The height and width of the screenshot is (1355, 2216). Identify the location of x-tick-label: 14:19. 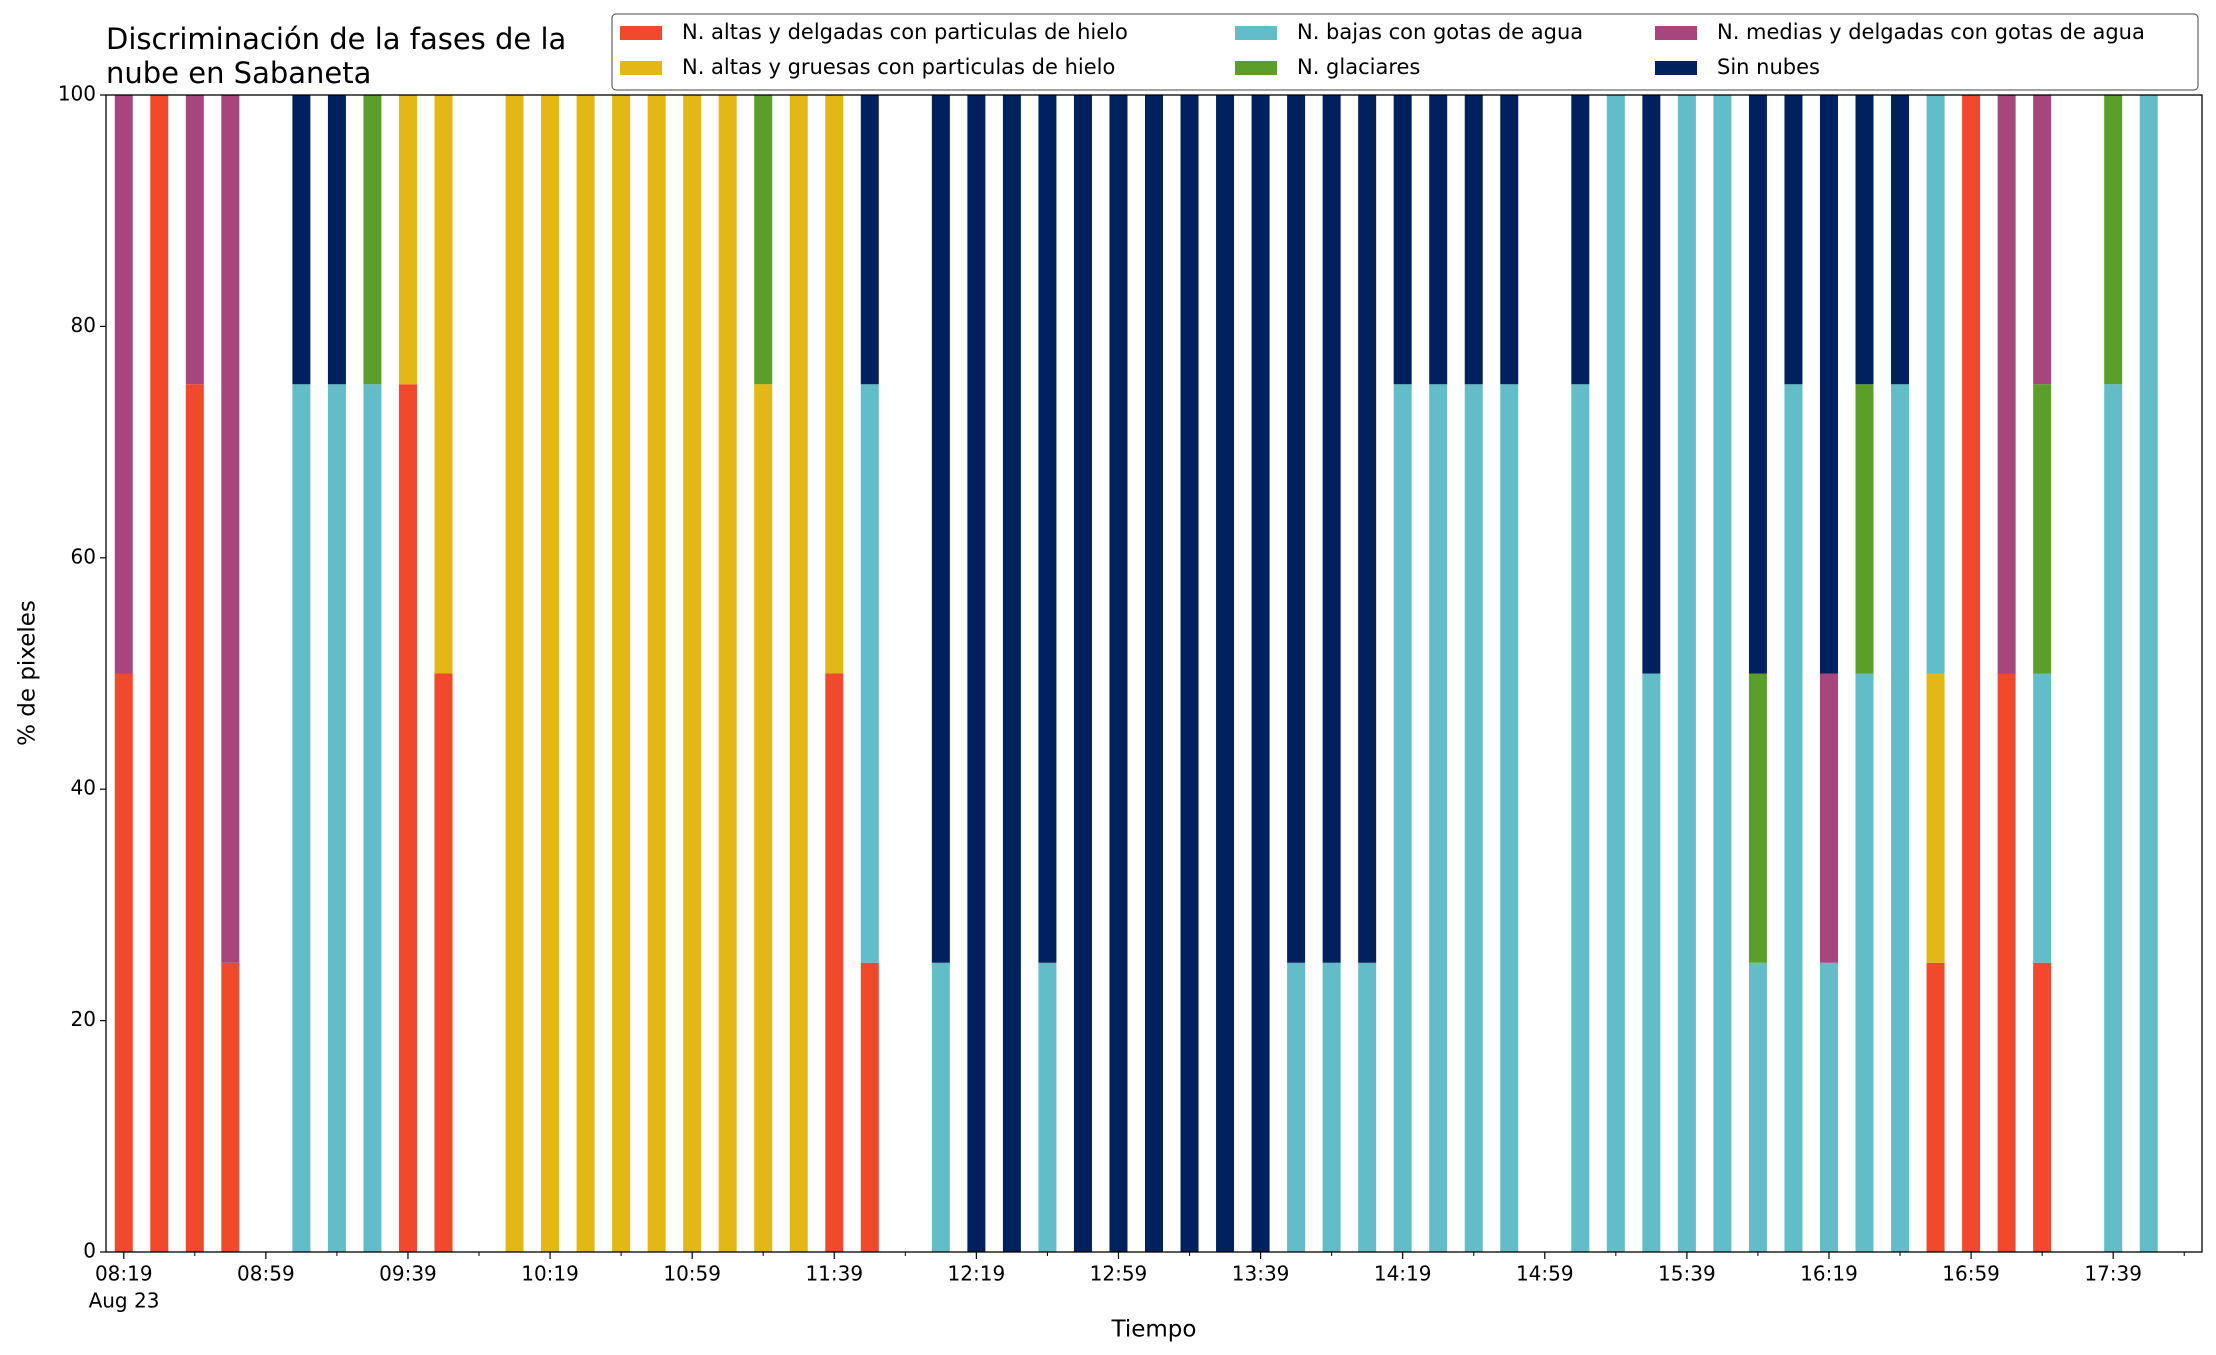
(1403, 1274).